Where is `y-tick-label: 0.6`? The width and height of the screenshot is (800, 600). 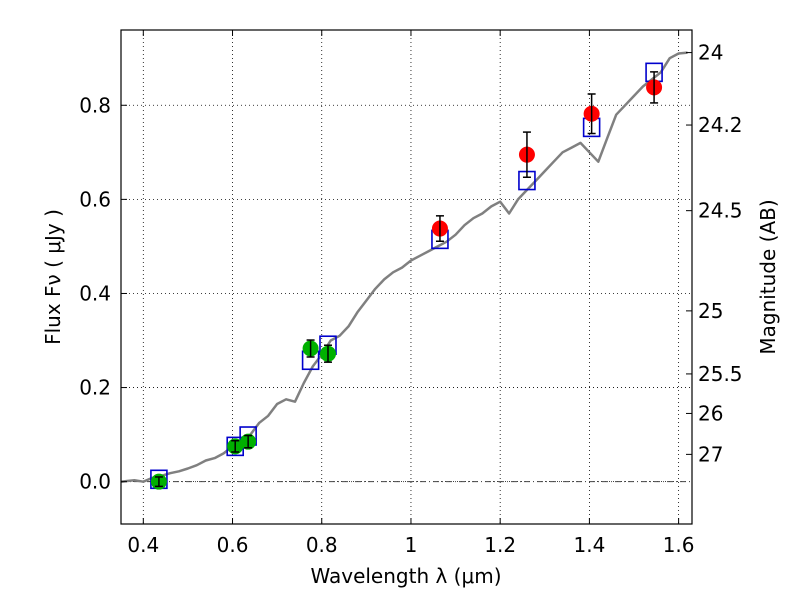
y-tick-label: 0.6 is located at coordinates (95, 199).